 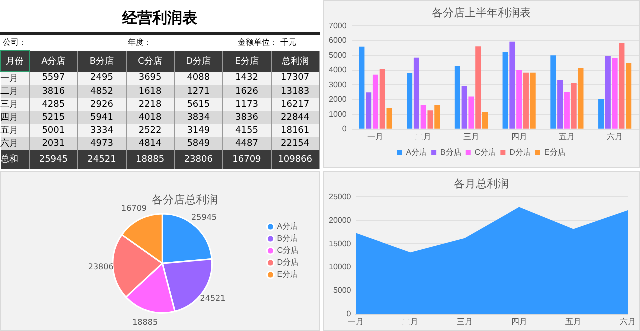 What do you see at coordinates (102, 61) in the screenshot?
I see `x-tick-label: B分店` at bounding box center [102, 61].